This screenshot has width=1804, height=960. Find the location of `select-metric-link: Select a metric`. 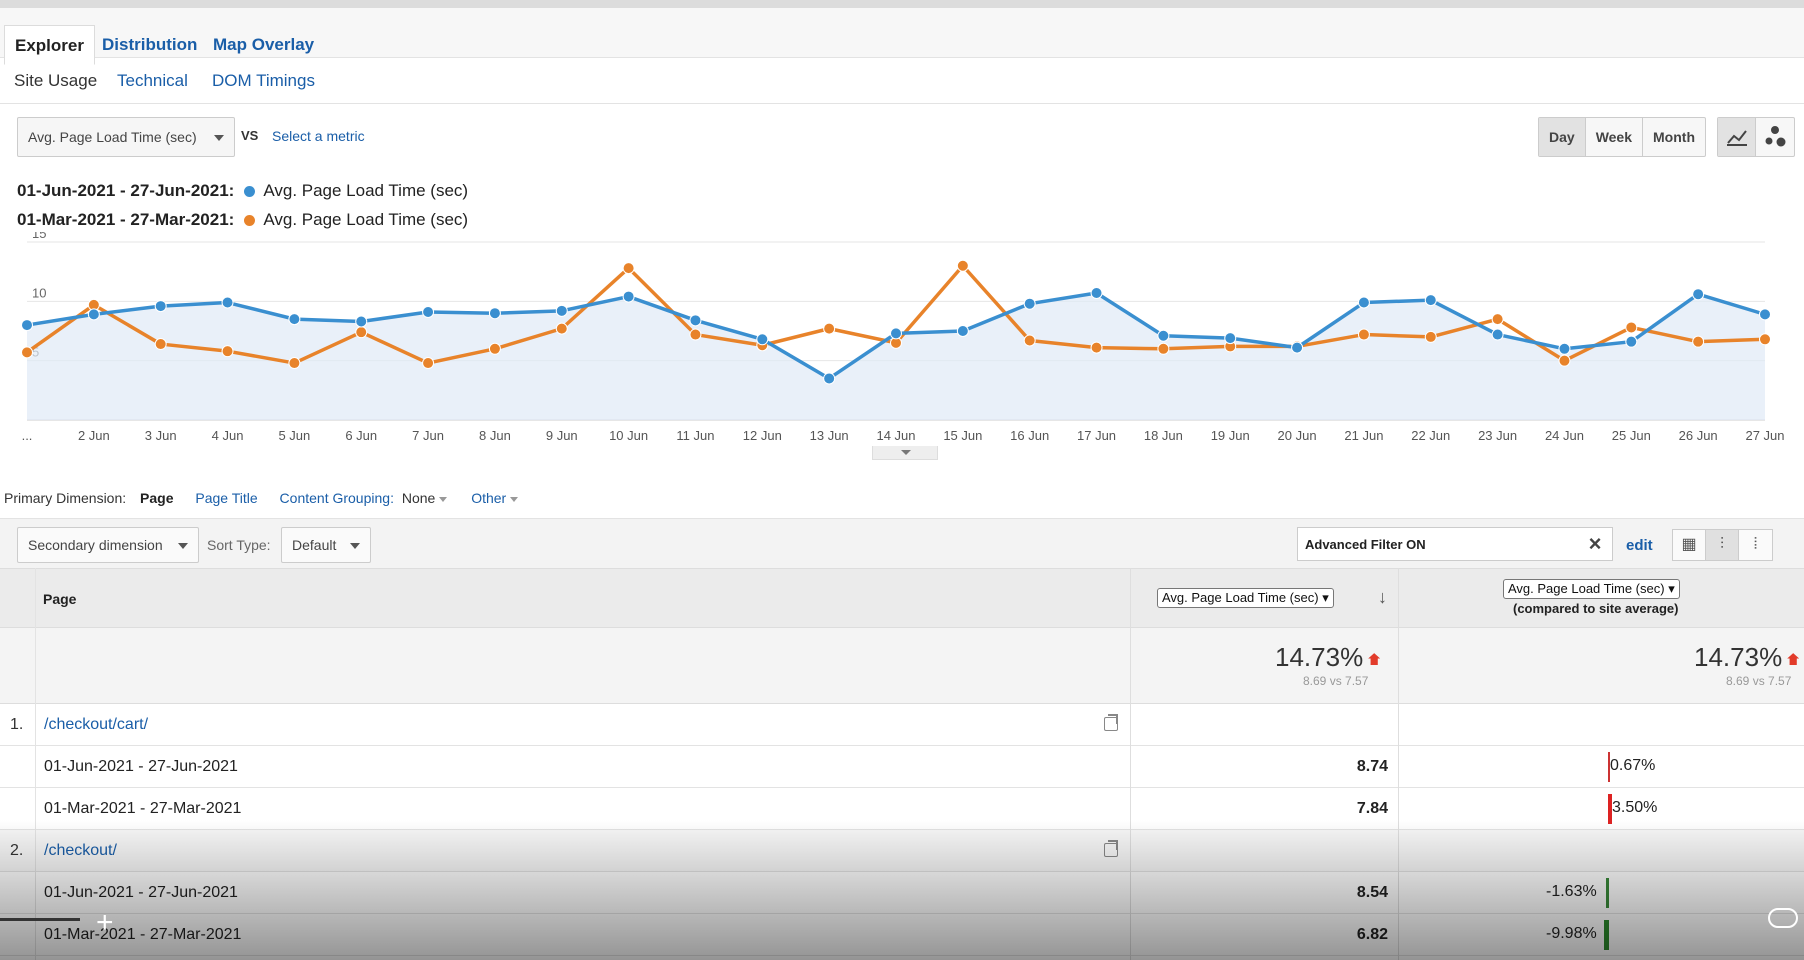

select-metric-link: Select a metric is located at coordinates (318, 136).